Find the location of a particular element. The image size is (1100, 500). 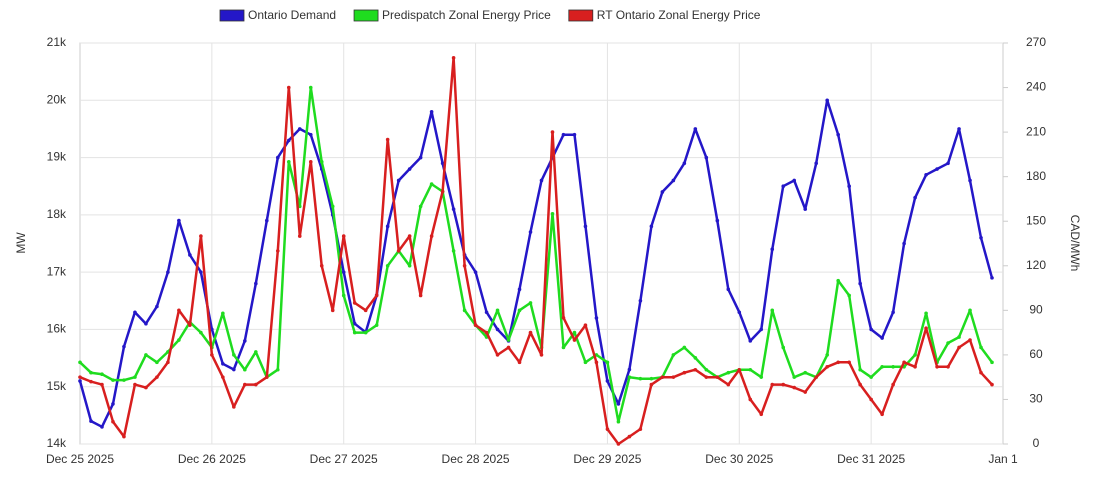

y2-tick-label: 240 is located at coordinates (1036, 87).